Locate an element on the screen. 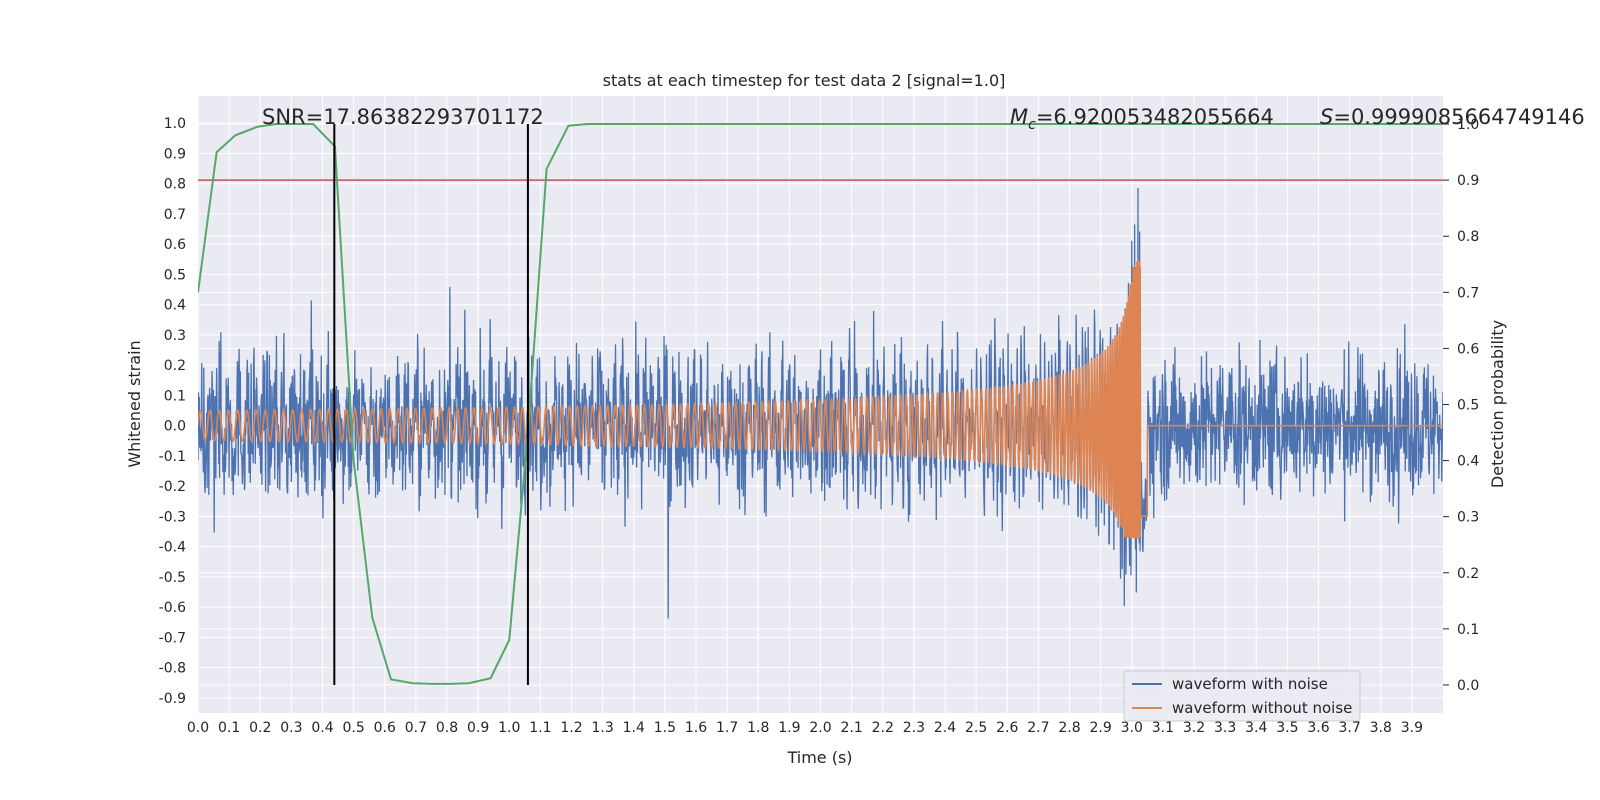  mc-annotation: Mc=6.920053482055664 is located at coordinates (1142, 119).